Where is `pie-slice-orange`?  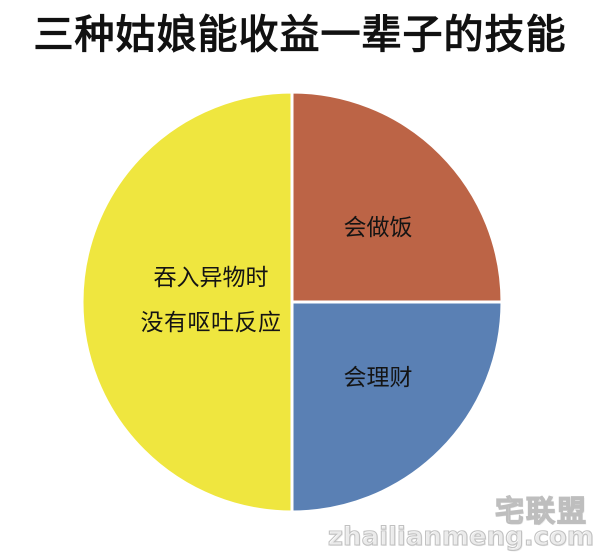
pie-slice-orange is located at coordinates (396, 198).